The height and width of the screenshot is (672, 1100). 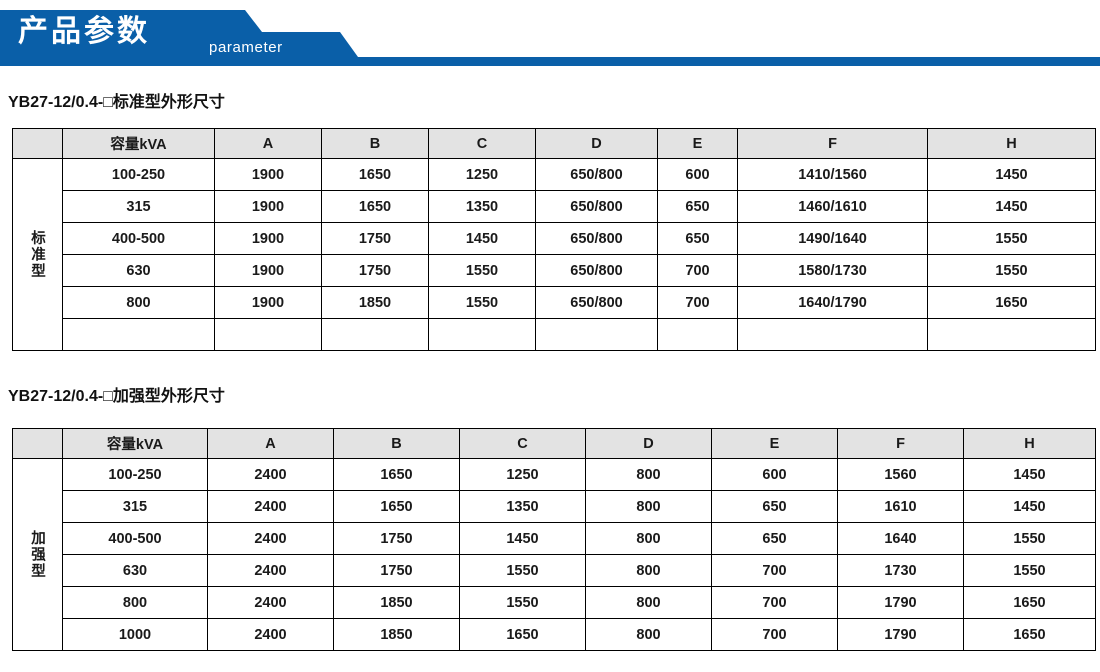 What do you see at coordinates (832, 302) in the screenshot?
I see `table-cell: 1640/1790` at bounding box center [832, 302].